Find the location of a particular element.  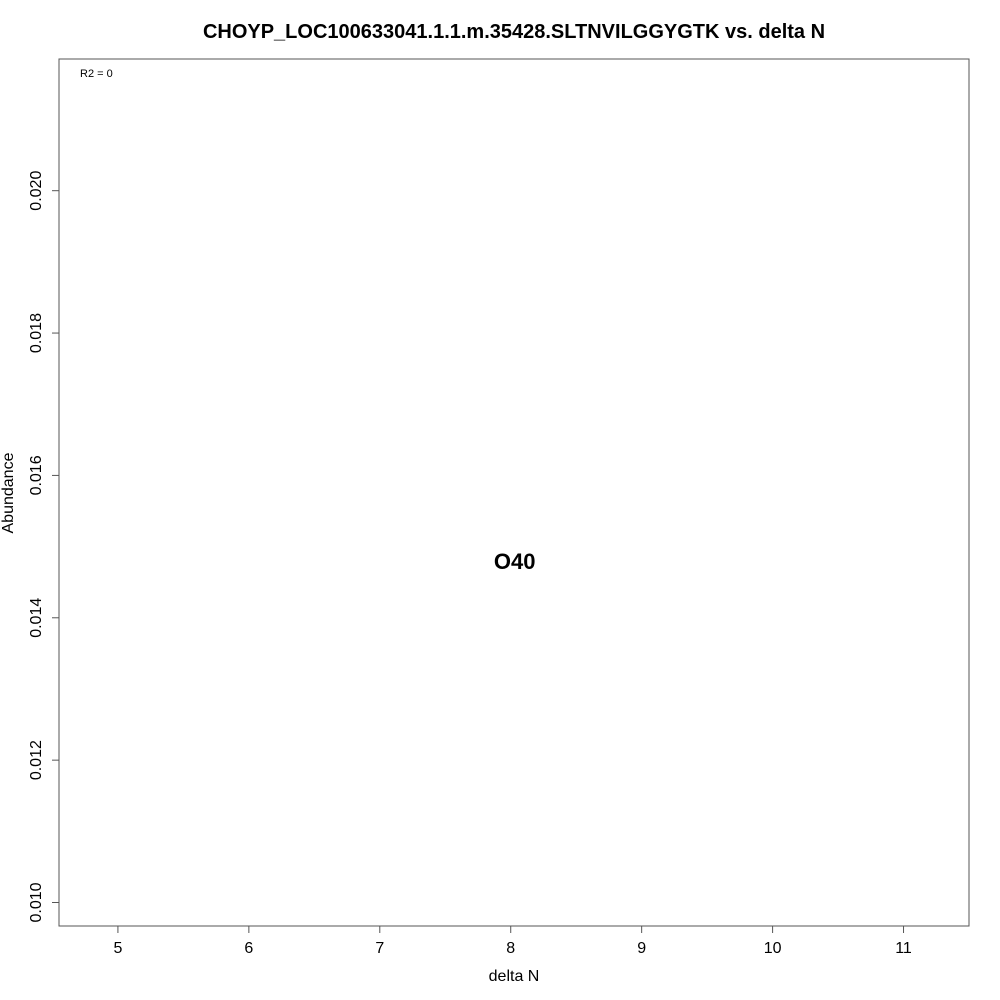

x-tick-label: 9 is located at coordinates (641, 948).